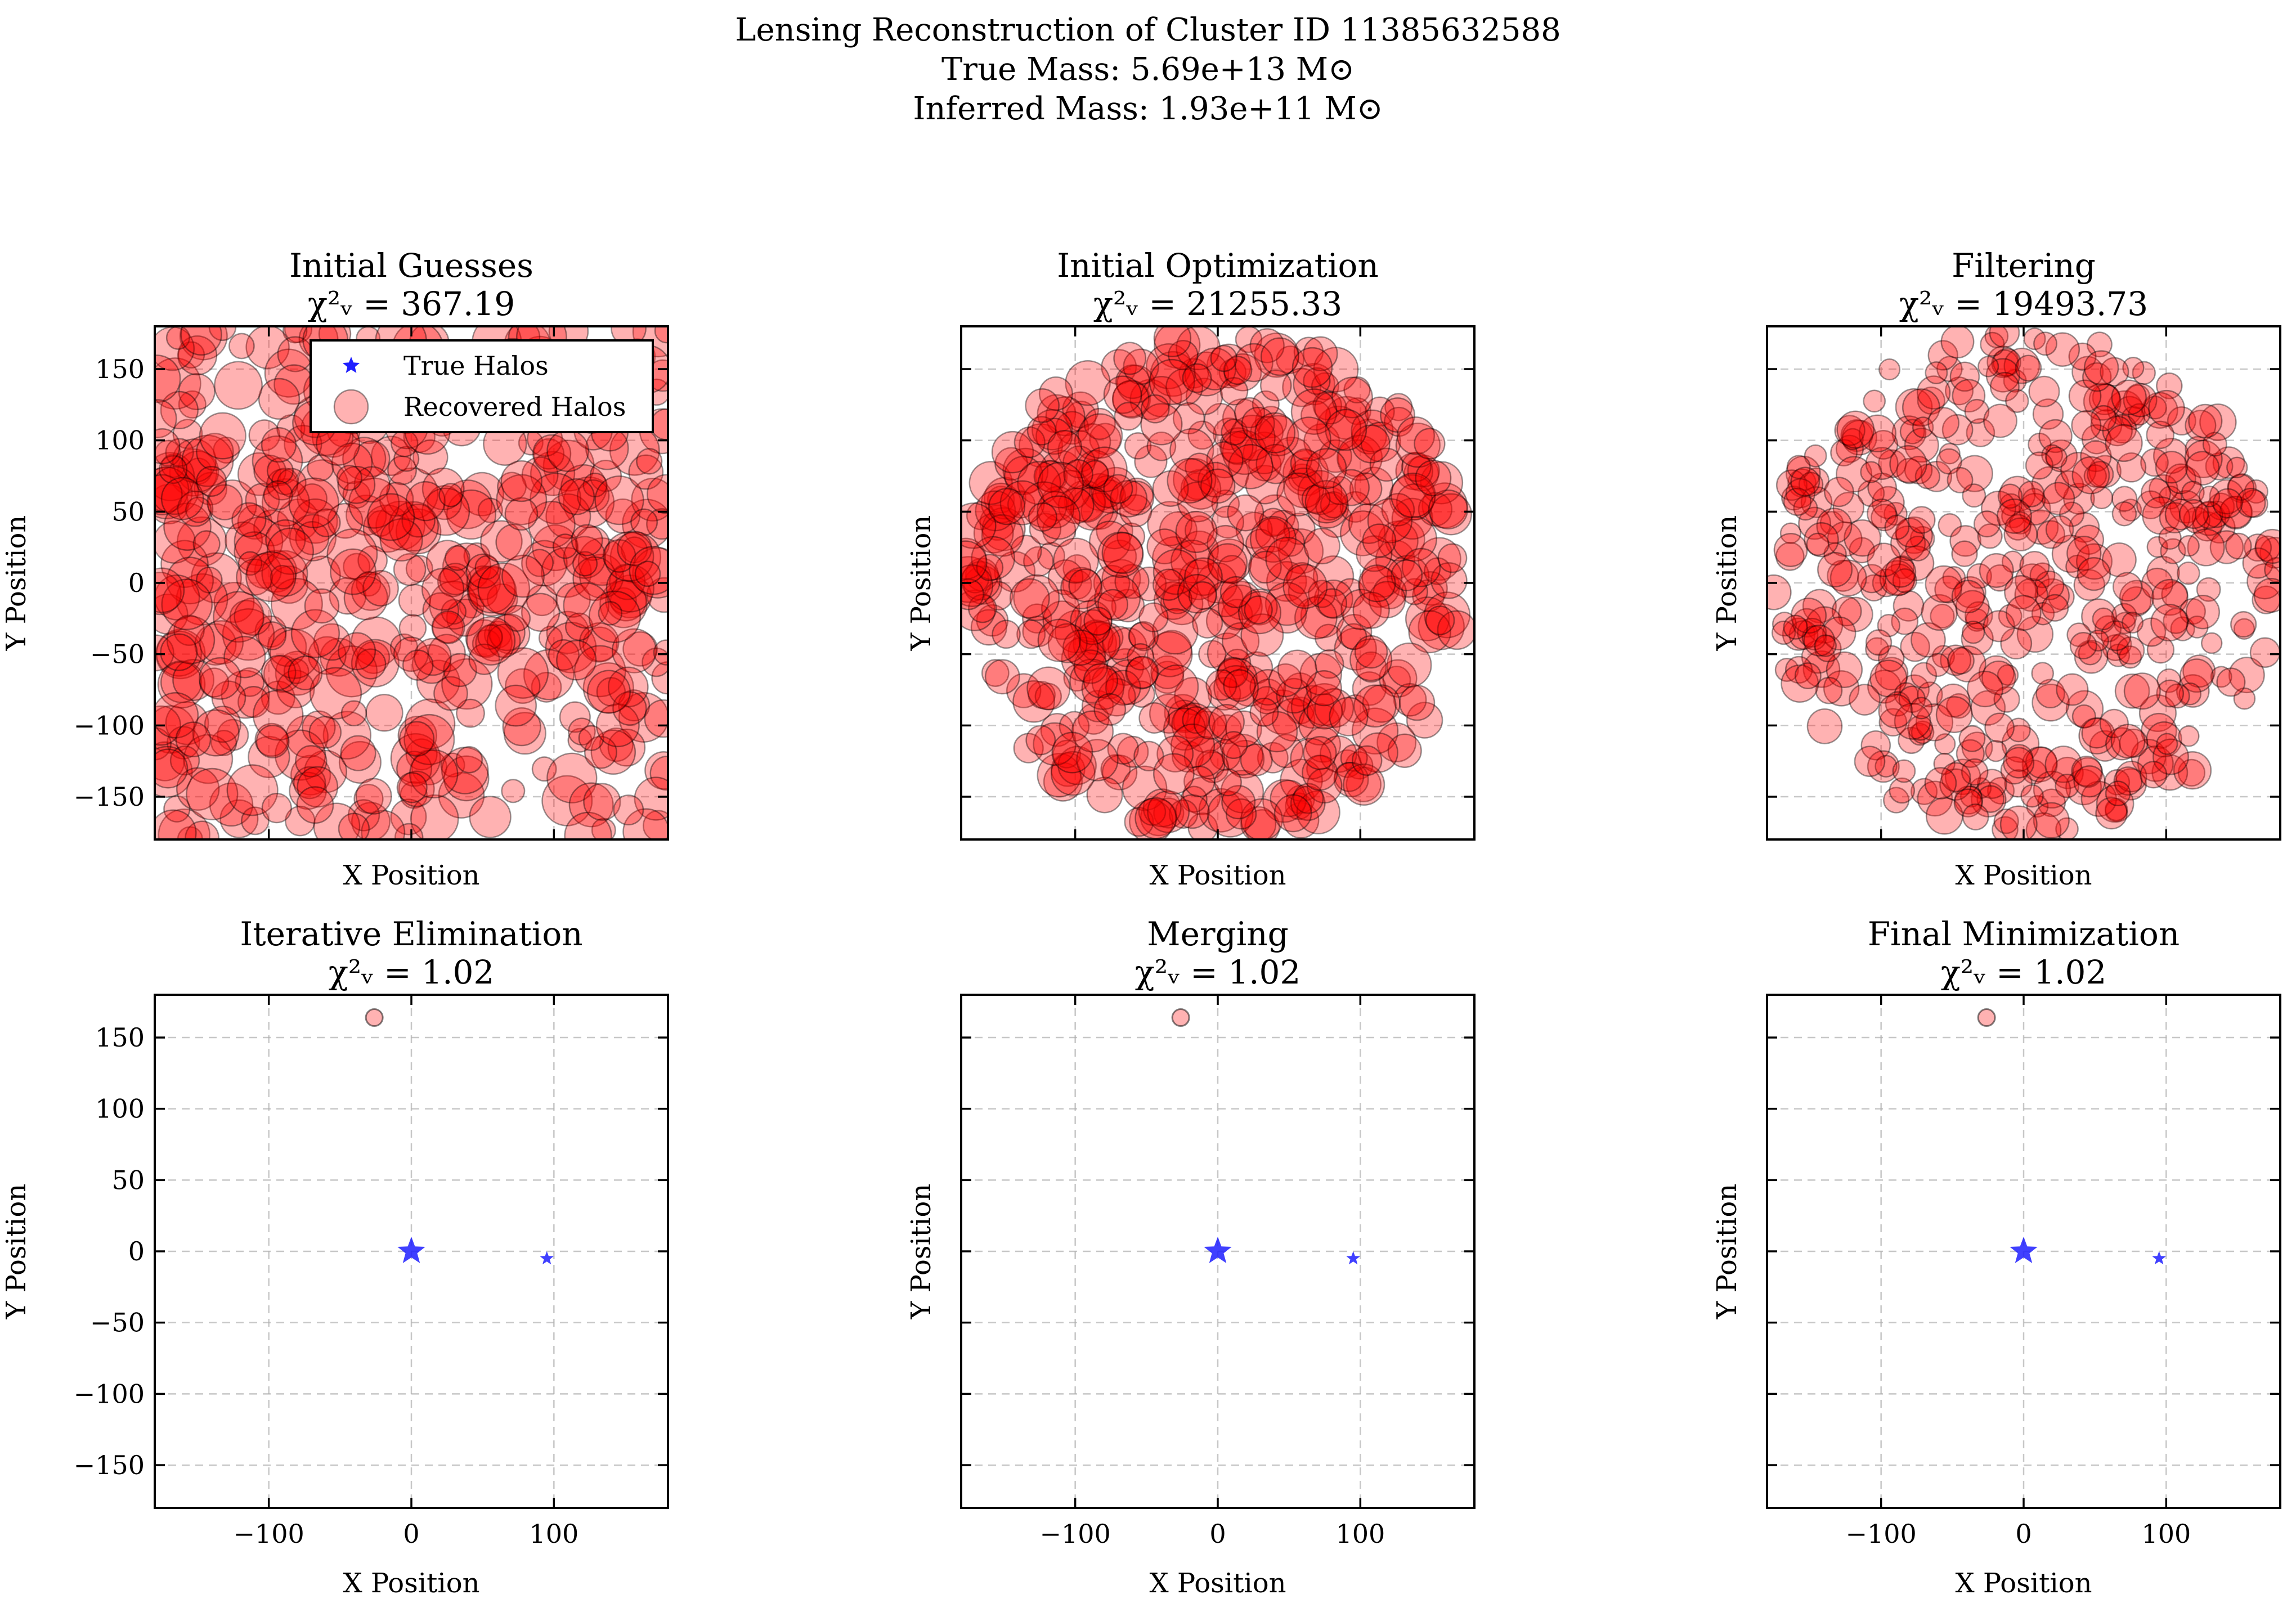  What do you see at coordinates (1148, 109) in the screenshot?
I see `figure-title-line-3: Inferred Mass: 1.93e+11 M⊙` at bounding box center [1148, 109].